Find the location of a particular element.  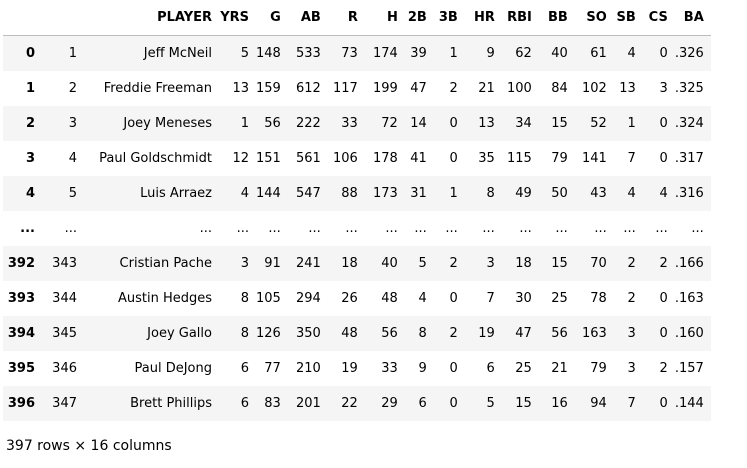

table-cell: 612 is located at coordinates (308, 88).